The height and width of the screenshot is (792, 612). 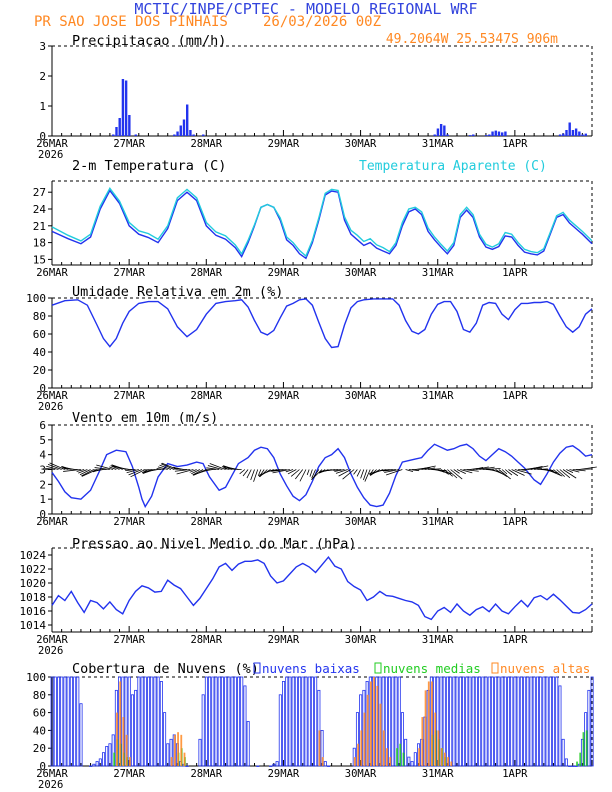 What do you see at coordinates (50, 651) in the screenshot?
I see `year-label: 2026` at bounding box center [50, 651].